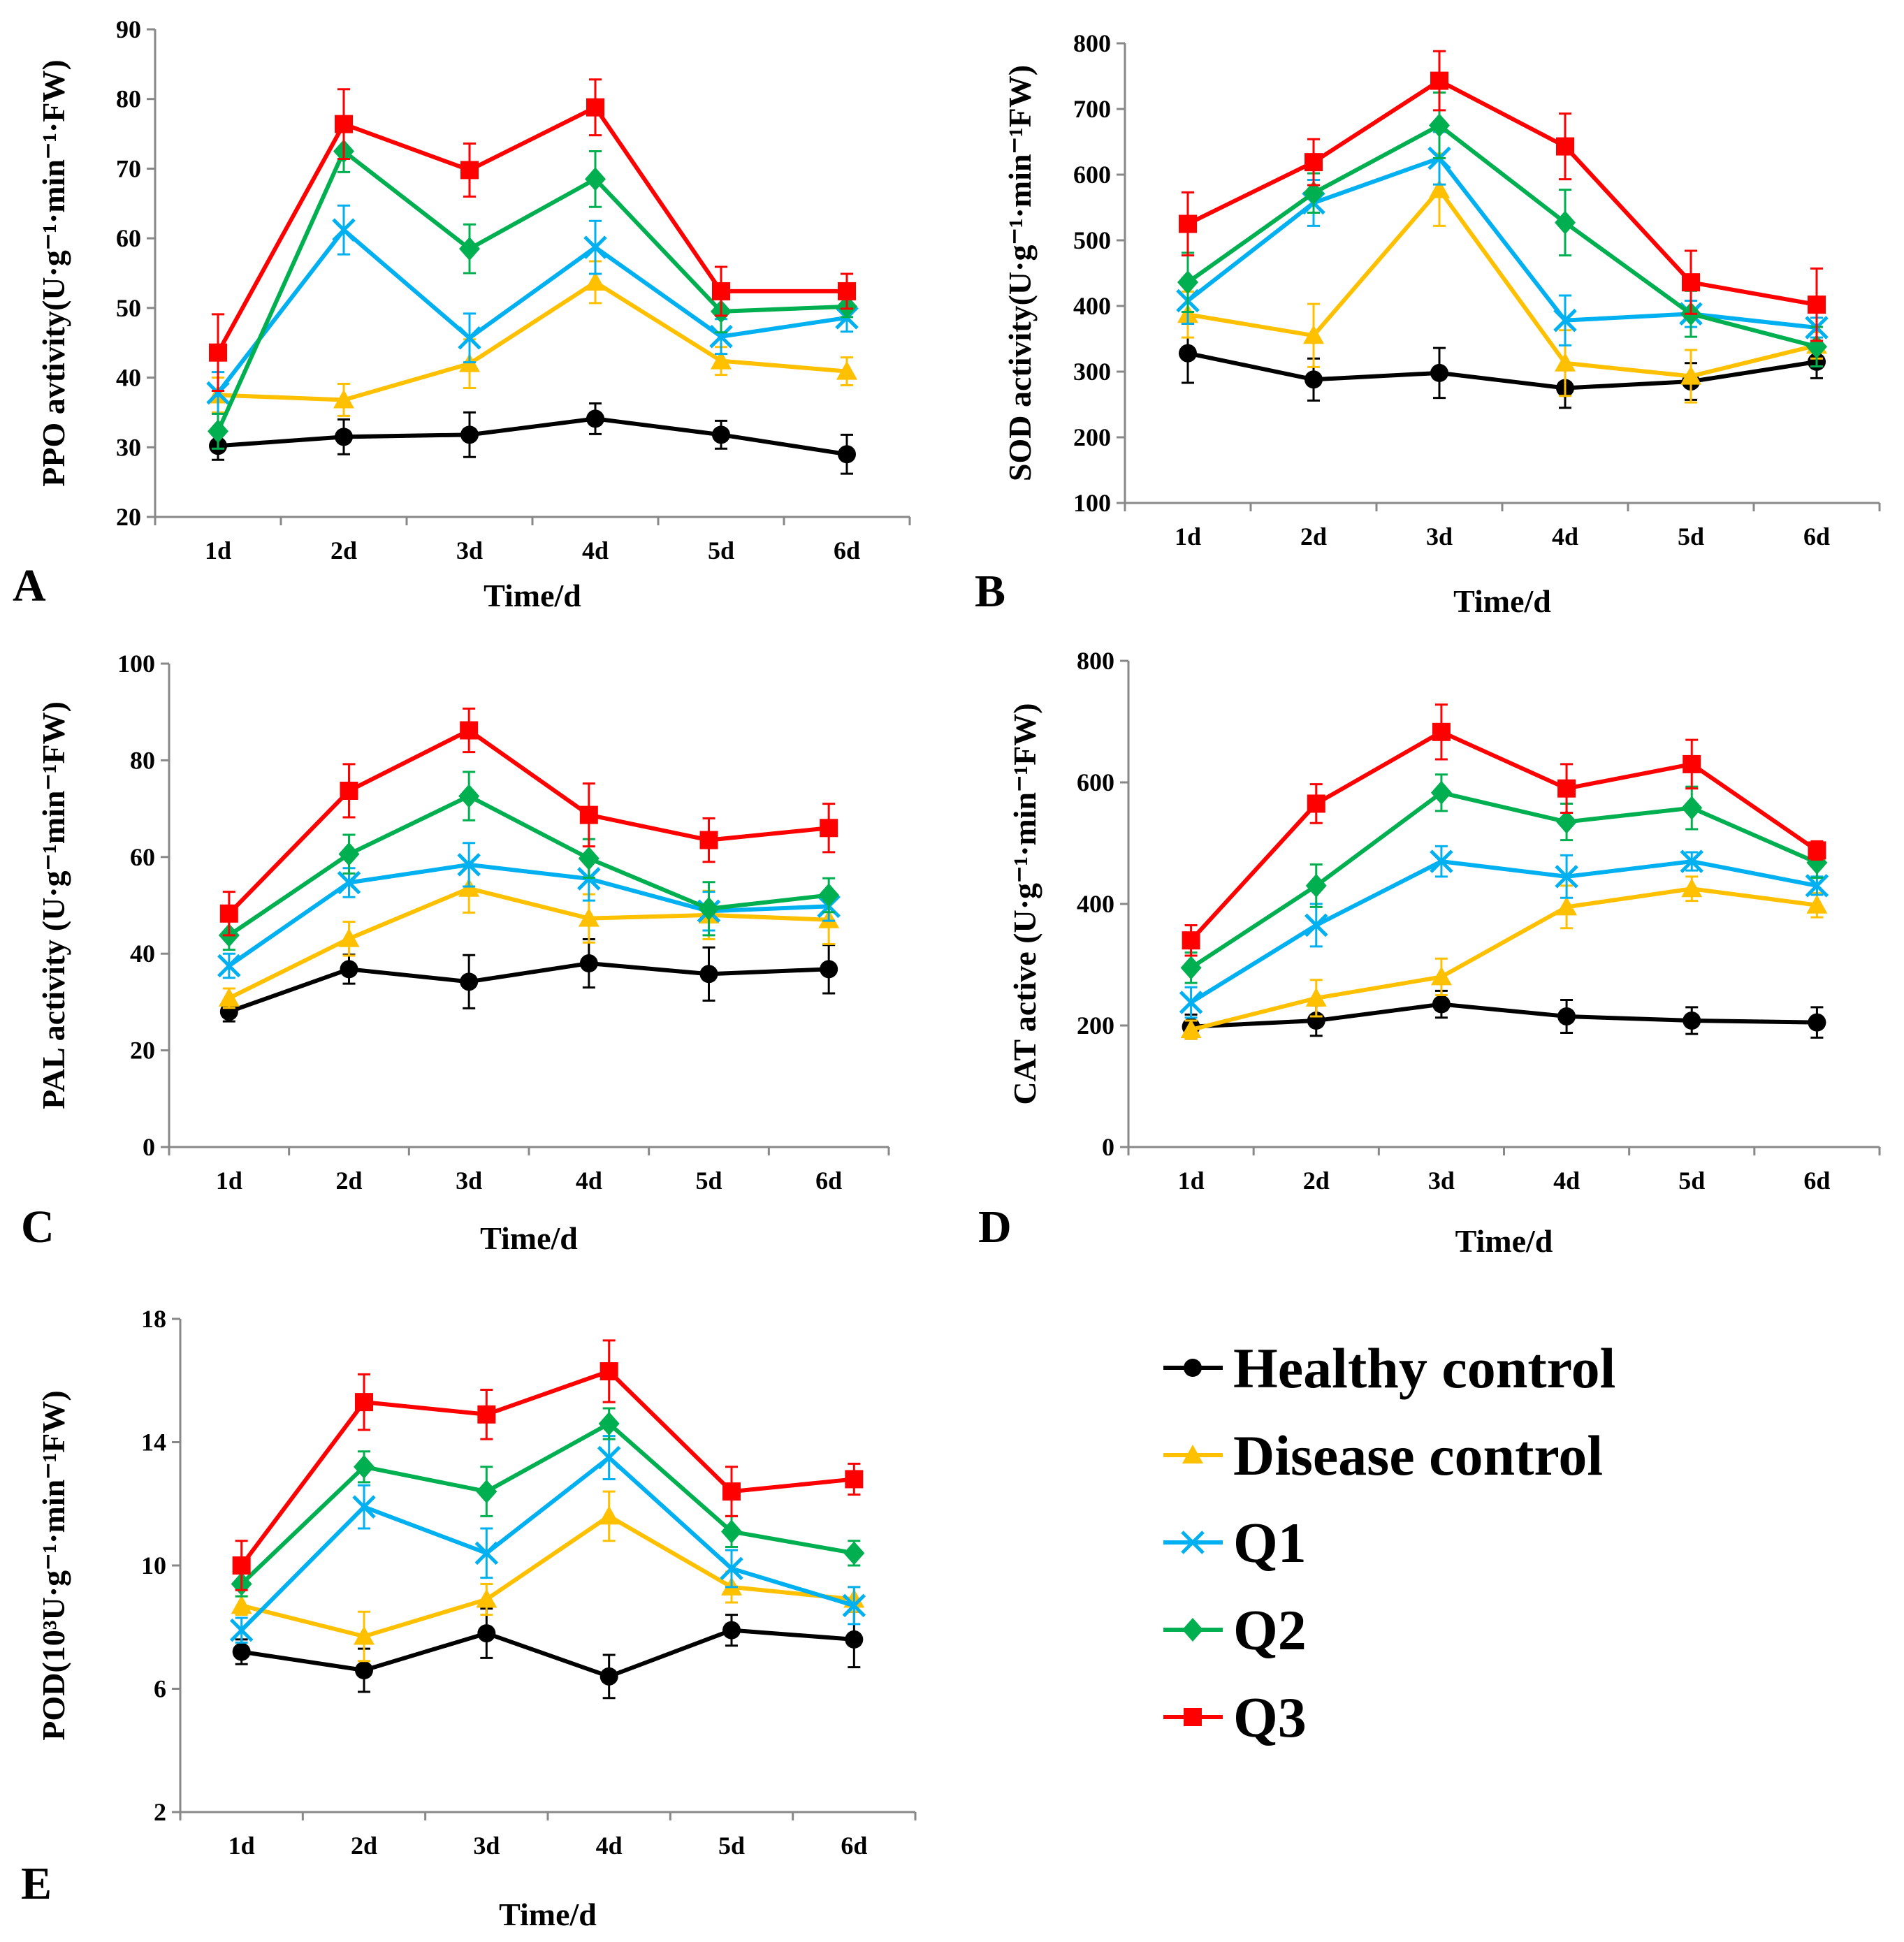 Image resolution: width=1904 pixels, height=1942 pixels. Describe the element at coordinates (1418, 1456) in the screenshot. I see `legend-label: Disease control` at that location.